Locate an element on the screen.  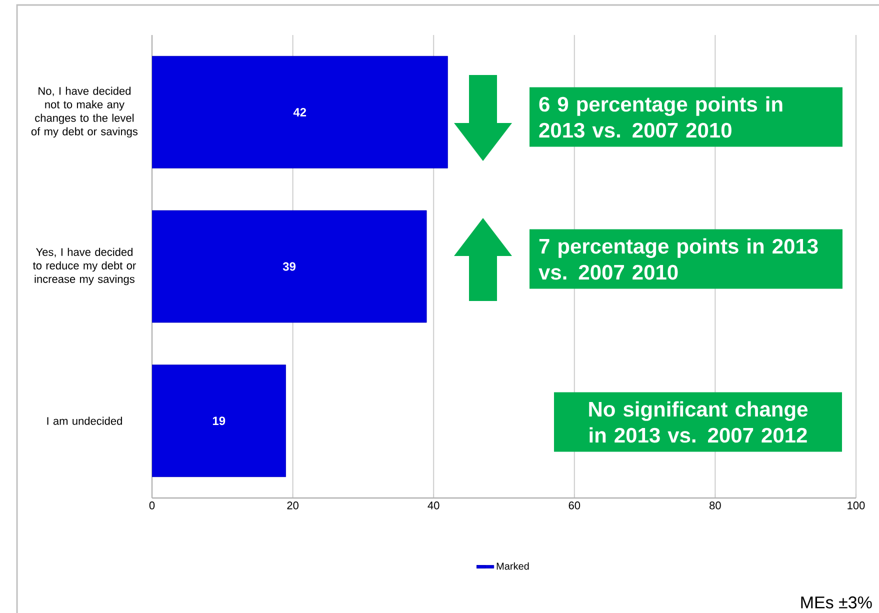
data-label: 39 is located at coordinates (289, 266).